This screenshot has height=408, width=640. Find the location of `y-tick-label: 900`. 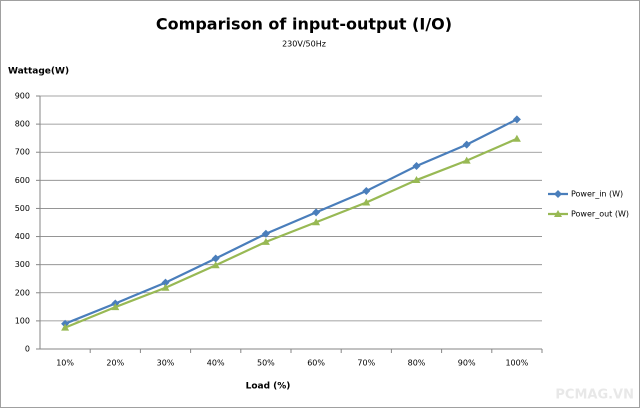

y-tick-label: 900 is located at coordinates (22, 96).